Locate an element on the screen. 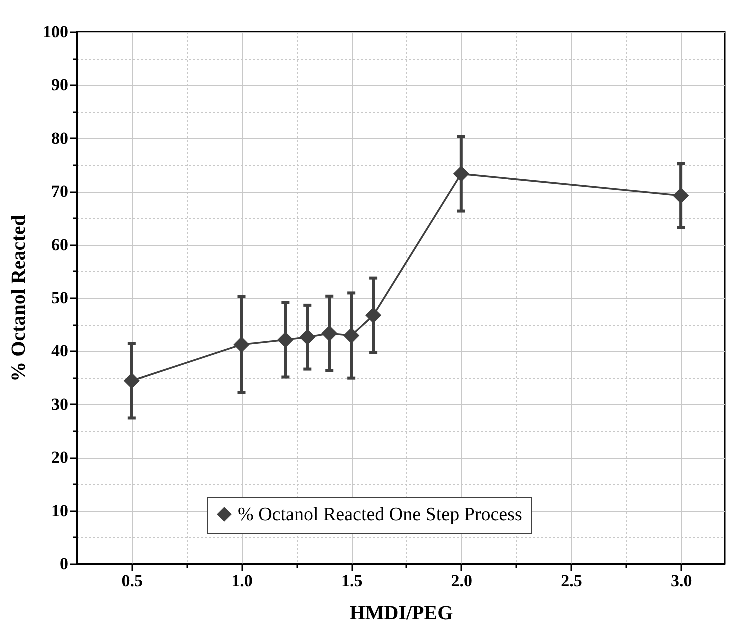  y-tick-label: 100 is located at coordinates (55, 32).